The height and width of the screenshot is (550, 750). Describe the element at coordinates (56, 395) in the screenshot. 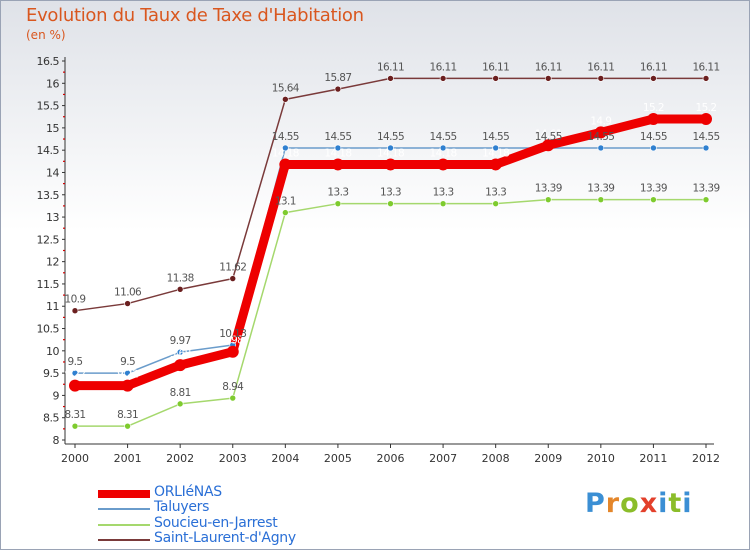

I see `y-tick-label: 9` at that location.